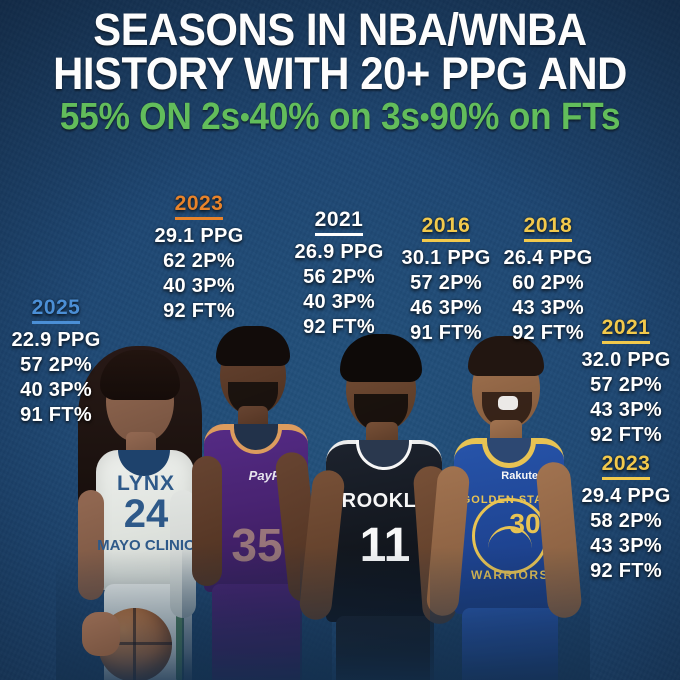 This screenshot has height=680, width=680. I want to click on jersey-stripe, so click(180, 625).